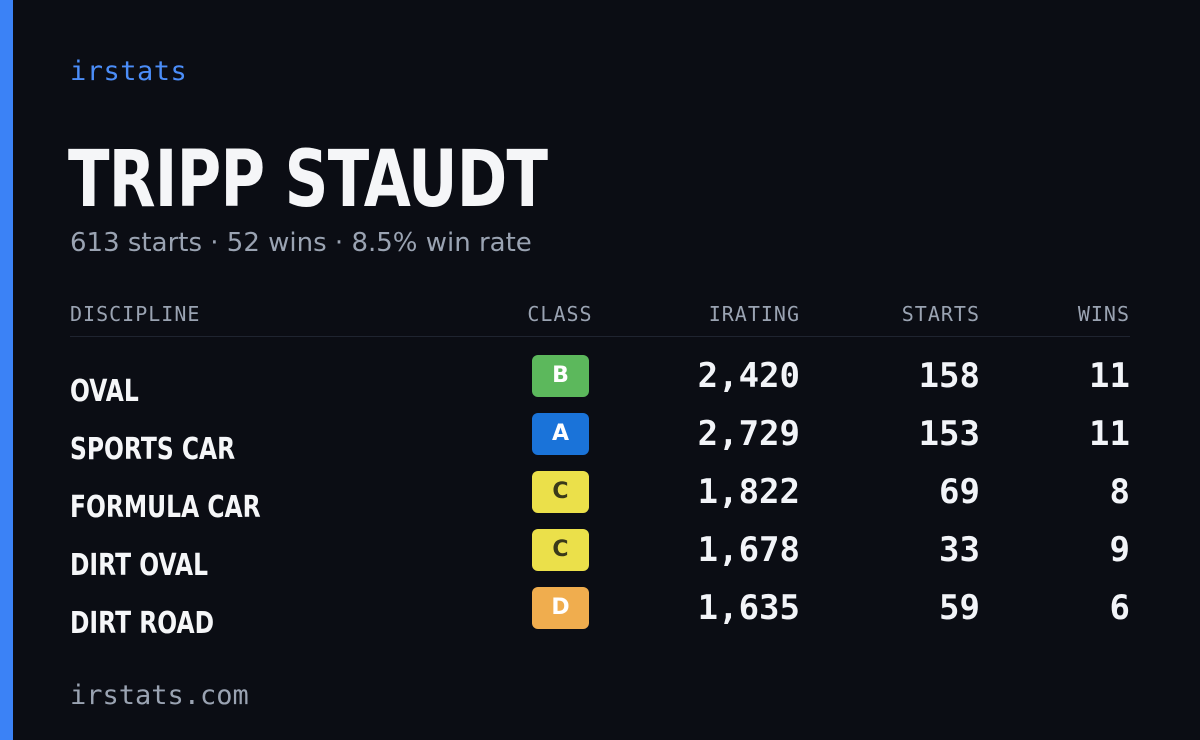  Describe the element at coordinates (1119, 550) in the screenshot. I see `wins-value: 9` at that location.